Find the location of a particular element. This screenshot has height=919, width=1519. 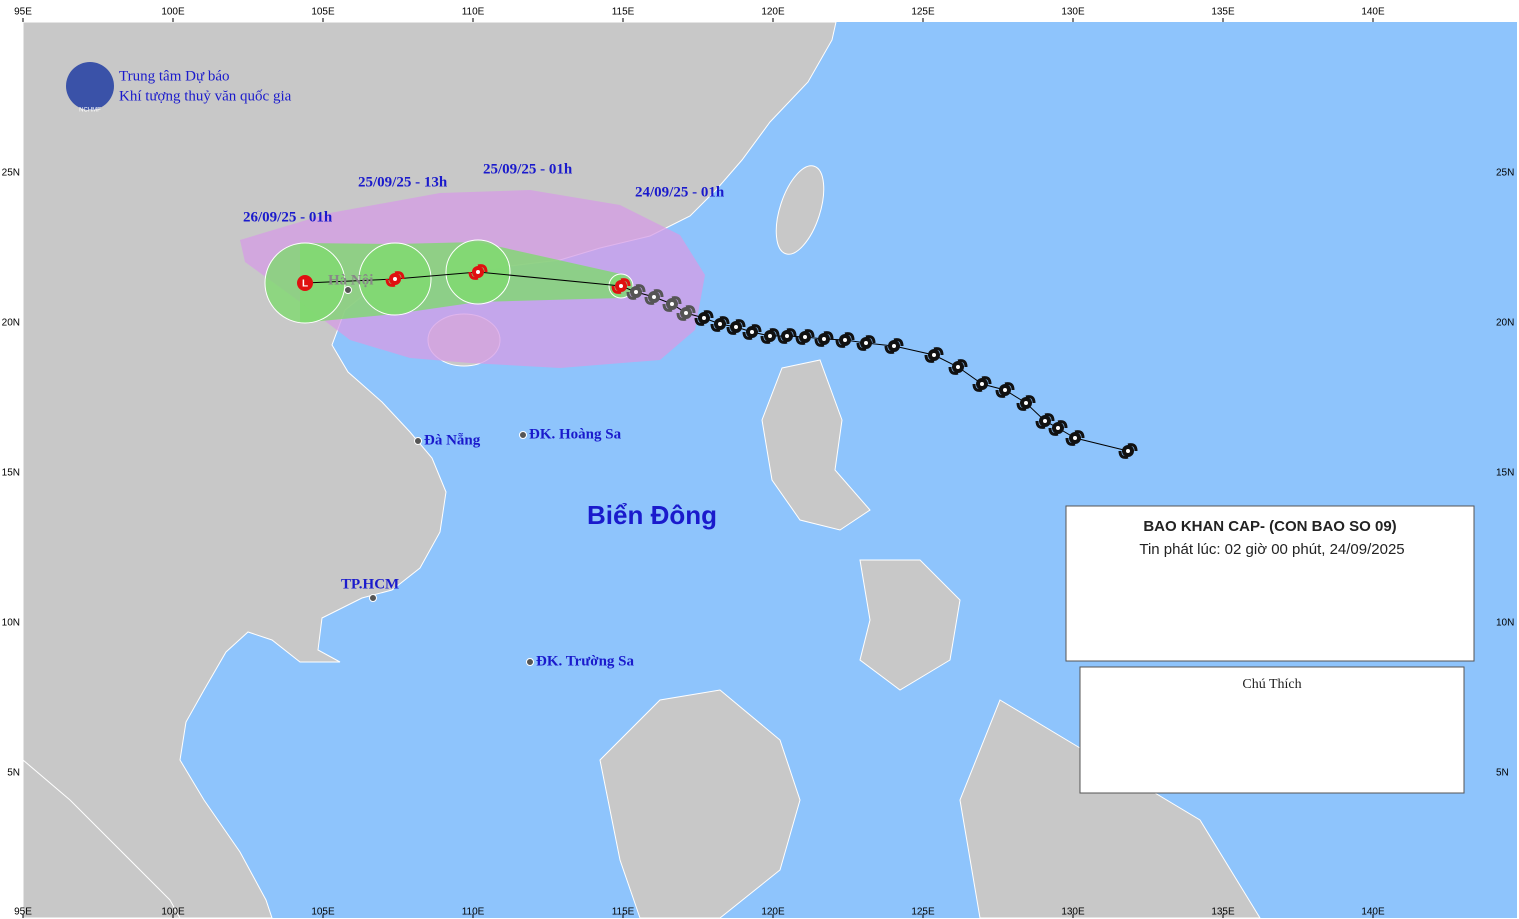

bulletin-title: BAO KHAN CAP- (CON BAO SO 09) is located at coordinates (1269, 526).